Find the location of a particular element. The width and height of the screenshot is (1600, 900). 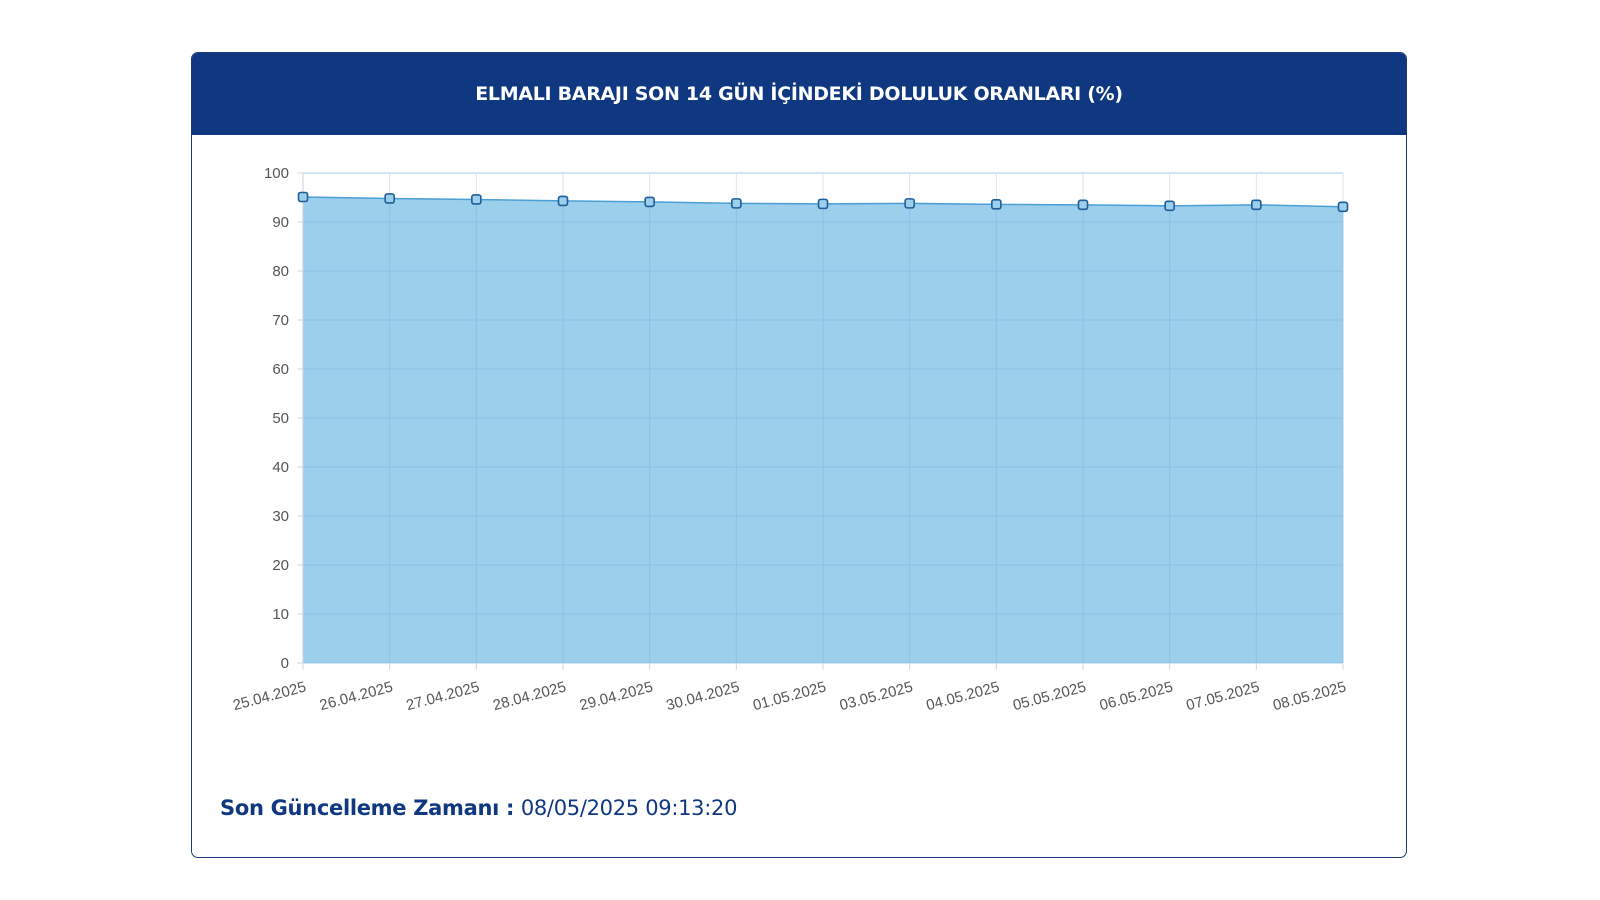

x-tick-label: 25.04.2025 is located at coordinates (269, 696).